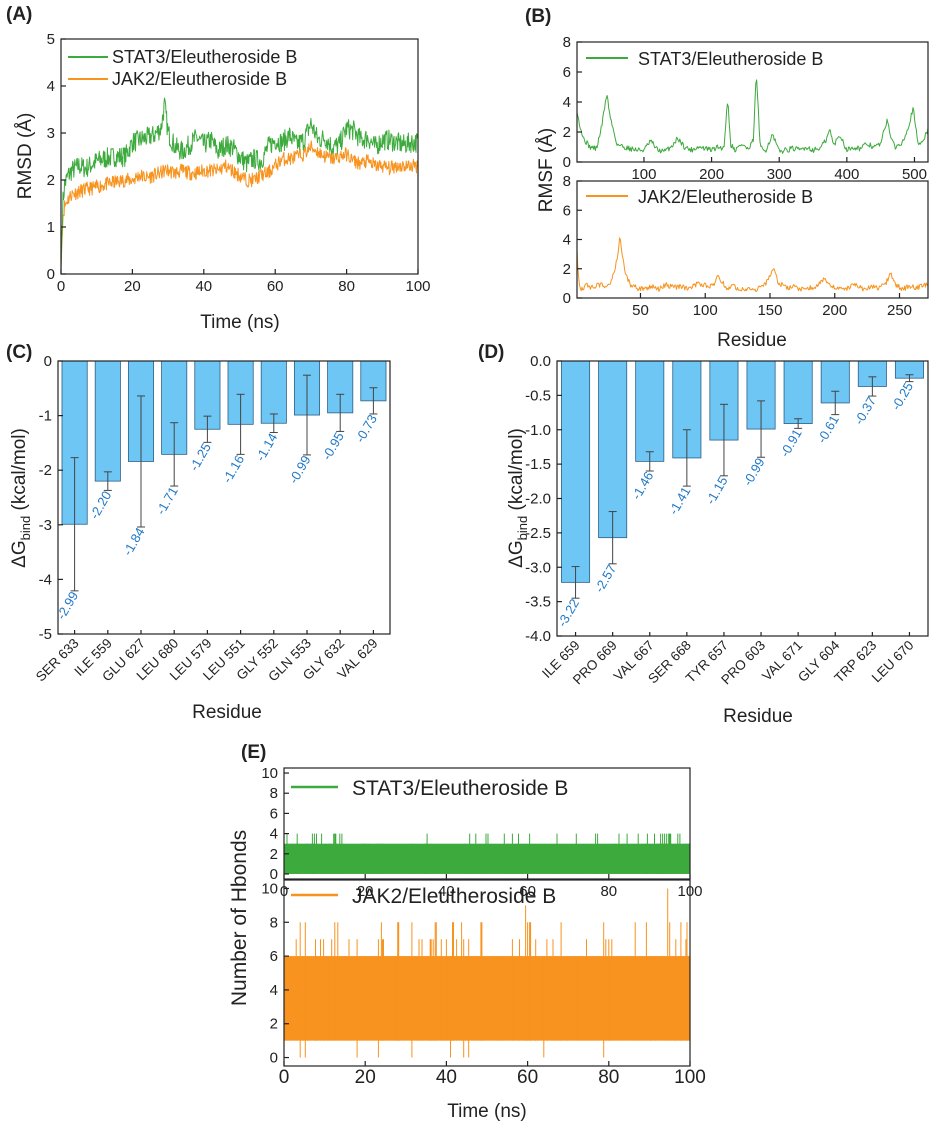 This screenshot has height=1128, width=941. What do you see at coordinates (643, 174) in the screenshot?
I see `panel-b-0-xtick-label: 100` at bounding box center [643, 174].